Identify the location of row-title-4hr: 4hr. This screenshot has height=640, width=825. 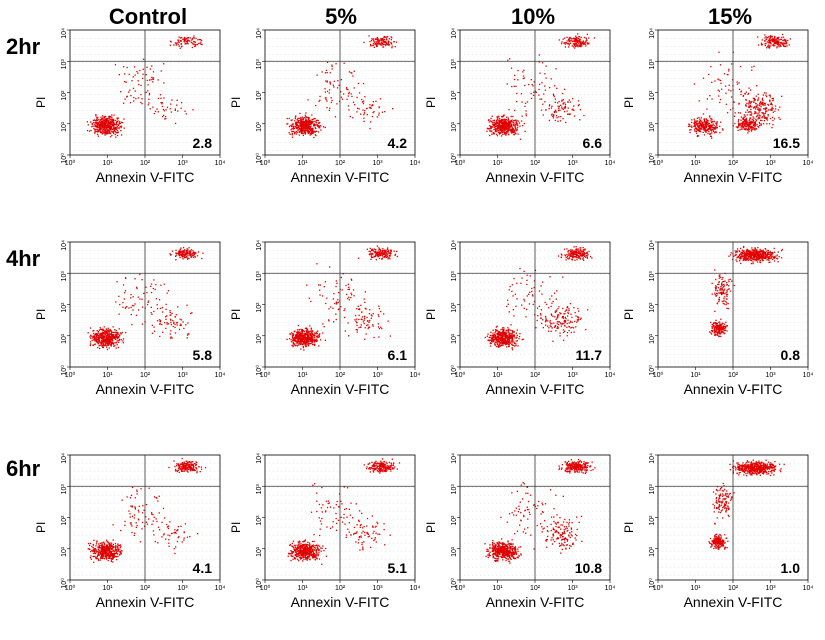
(23, 259).